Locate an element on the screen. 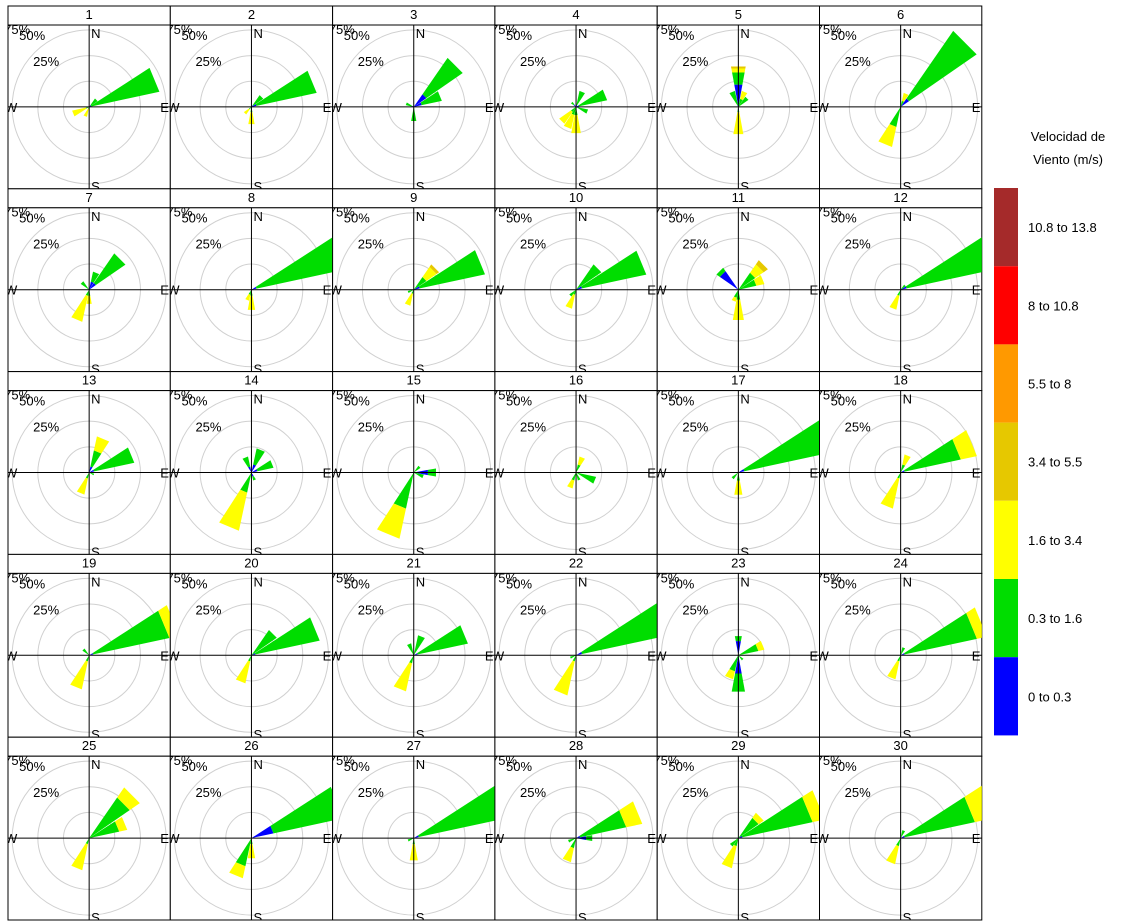 The width and height of the screenshot is (1127, 921). legend-label: 8 to 10.8 is located at coordinates (1053, 305).